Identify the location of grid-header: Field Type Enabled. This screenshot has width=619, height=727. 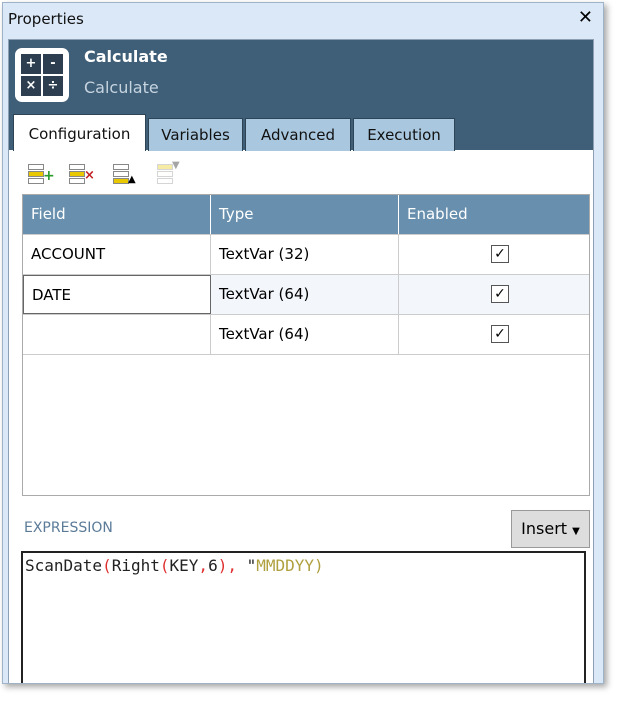
(306, 215).